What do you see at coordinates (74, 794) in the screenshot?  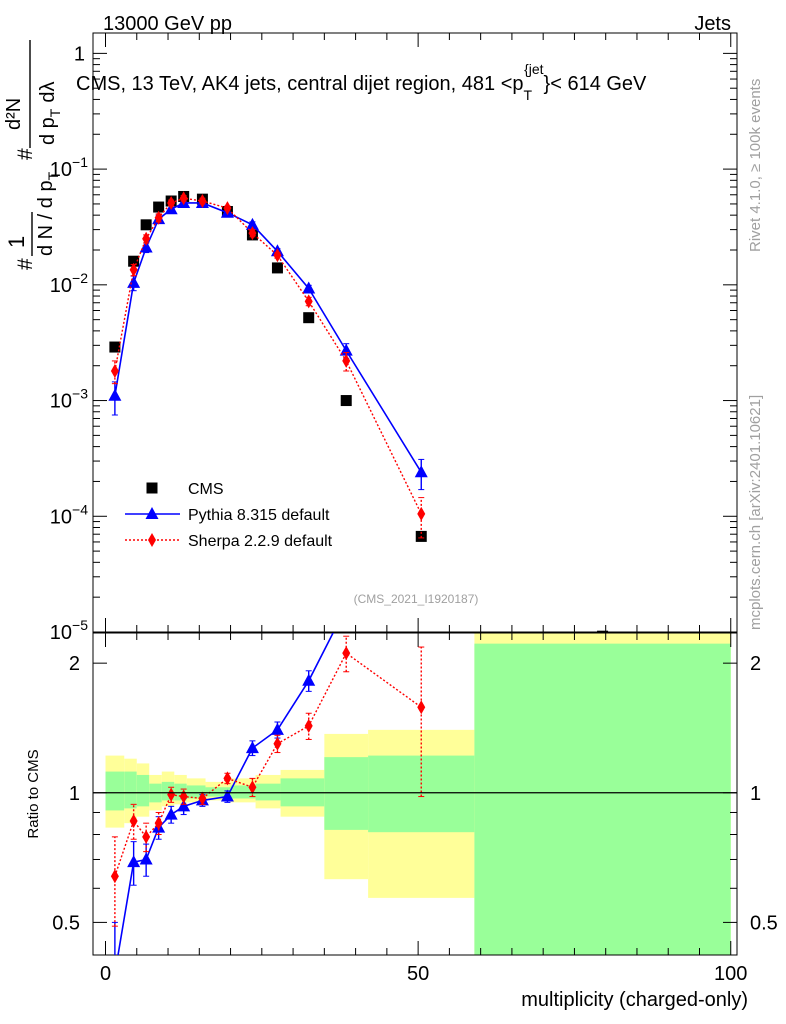 I see `ratio-ytick-label-left-1: 1` at bounding box center [74, 794].